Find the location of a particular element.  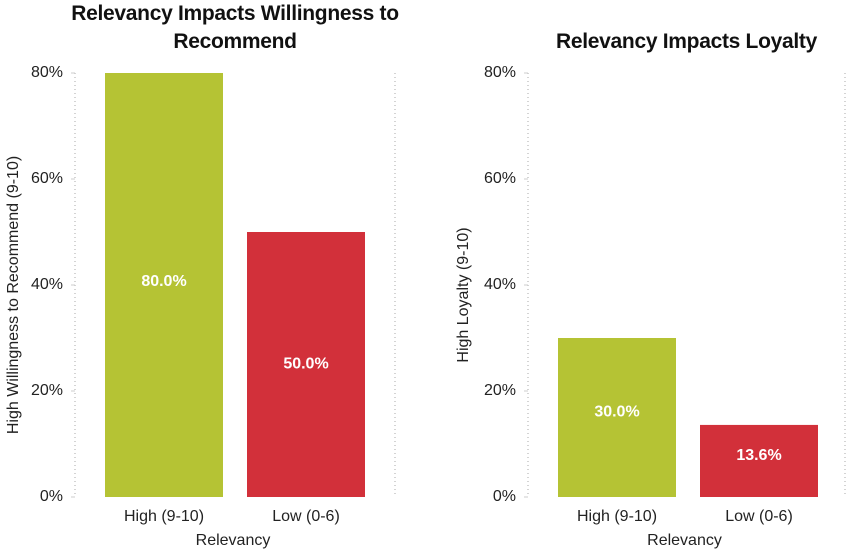

value-label: 30.0% is located at coordinates (616, 412).